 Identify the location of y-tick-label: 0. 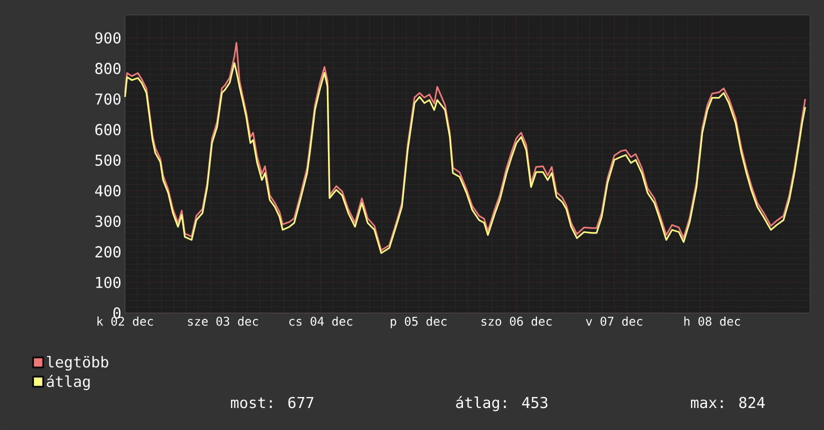
(116, 313).